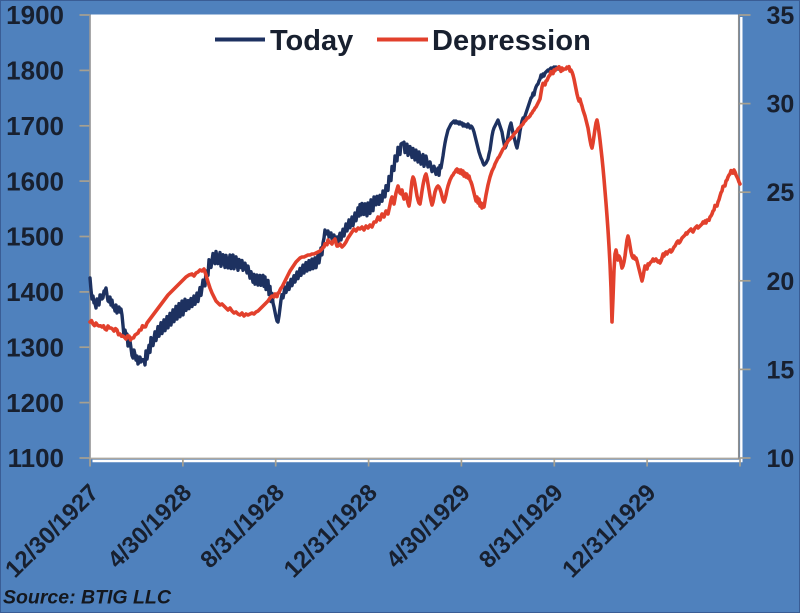 This screenshot has width=800, height=613. Describe the element at coordinates (781, 282) in the screenshot. I see `svg-text: 20` at that location.